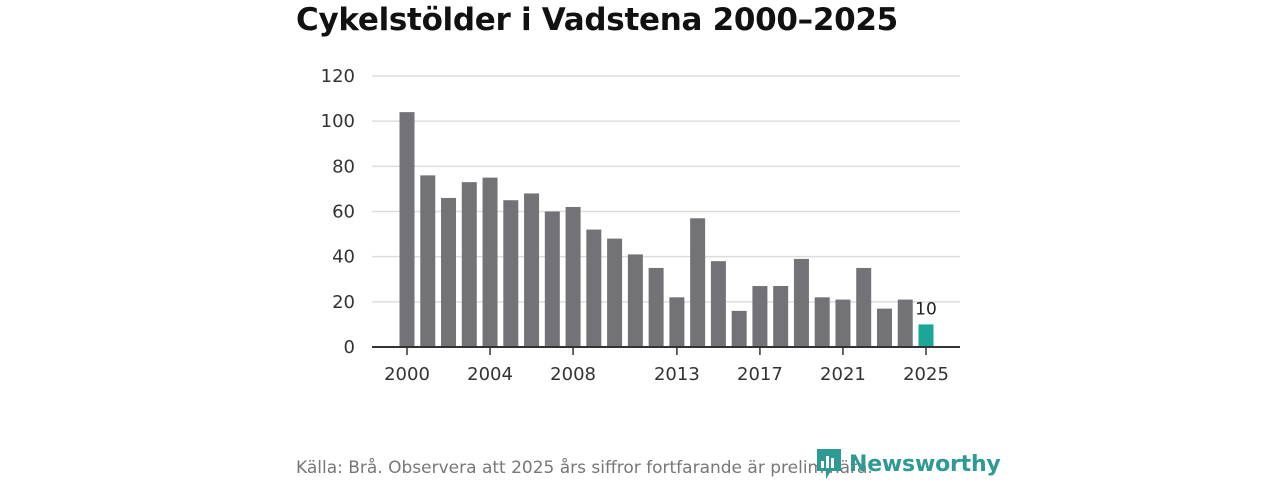  Describe the element at coordinates (926, 335) in the screenshot. I see `bar-highlight` at that location.